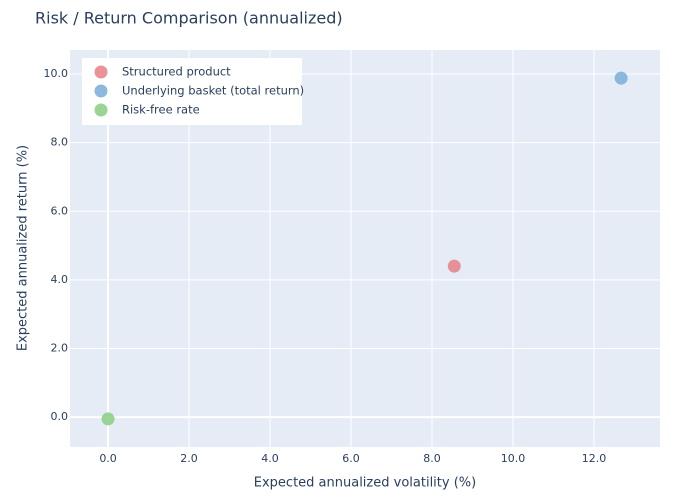 This screenshot has width=700, height=504. Describe the element at coordinates (432, 458) in the screenshot. I see `x-tick-label: 8.0` at that location.